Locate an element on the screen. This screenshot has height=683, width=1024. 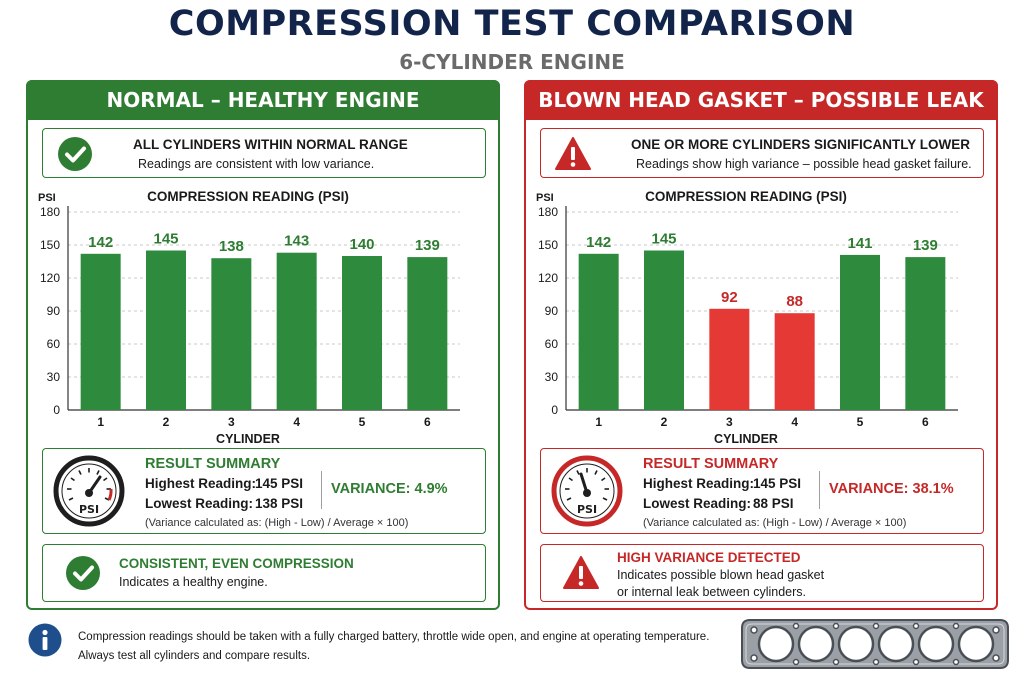
page-subtitle: 6-CYLINDER ENGINE is located at coordinates (512, 62).